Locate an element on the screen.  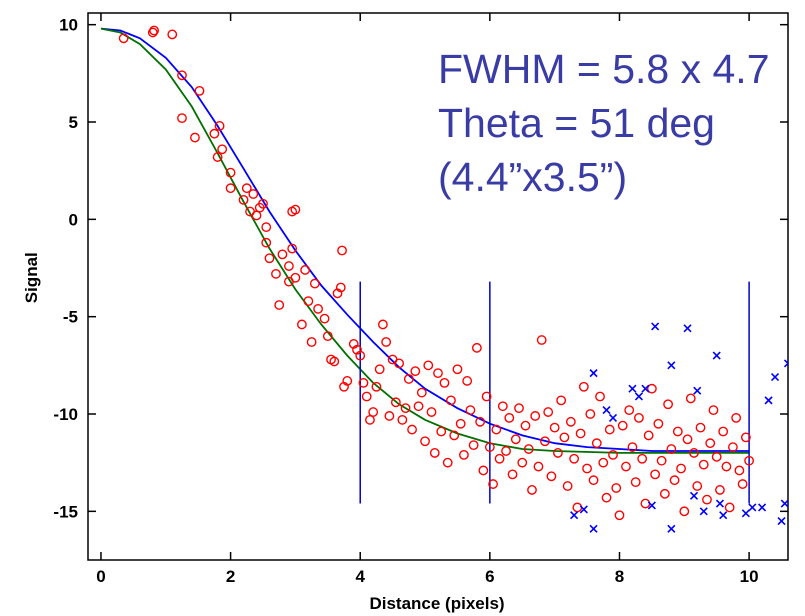
y-tick-label: 5 is located at coordinates (73, 122).